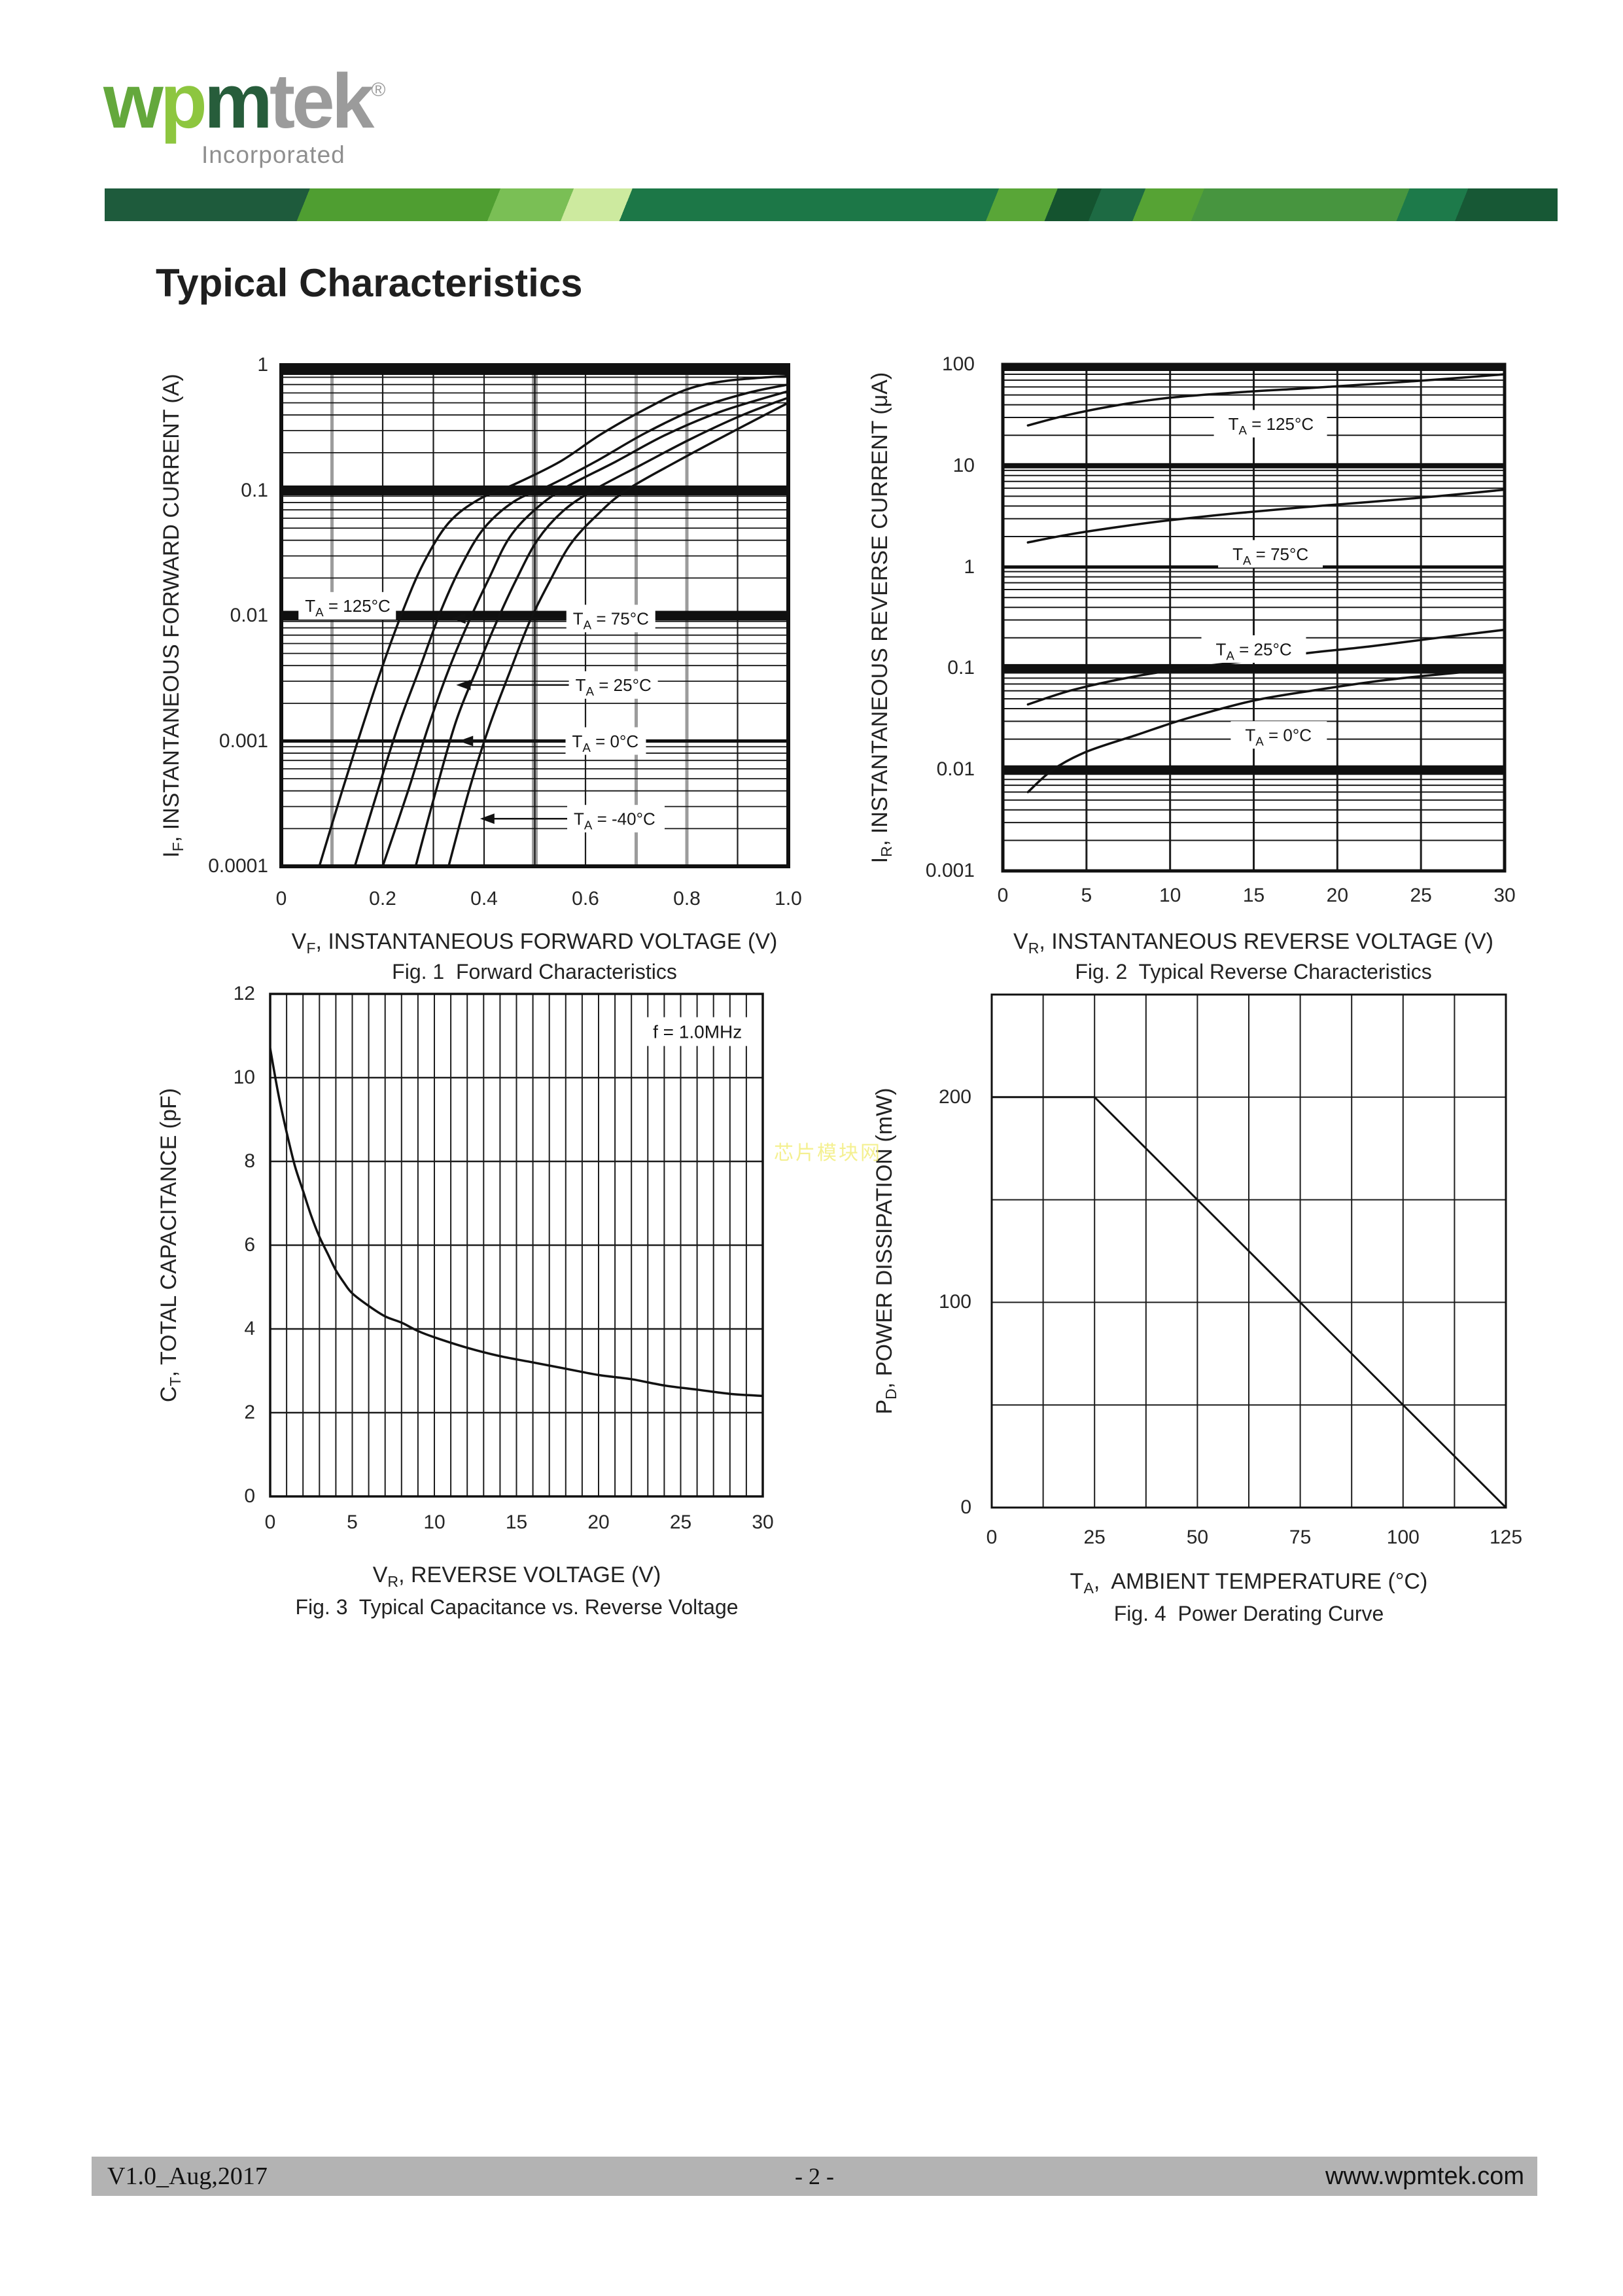  I want to click on fig3-x-tick: 5, so click(352, 1522).